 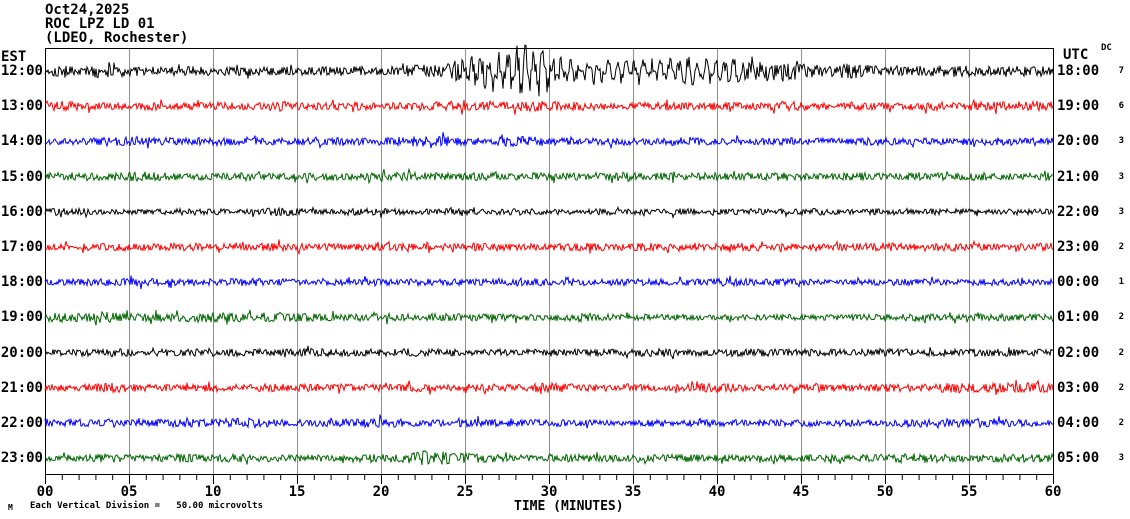 I want to click on dc-value: 6, so click(x=1121, y=106).